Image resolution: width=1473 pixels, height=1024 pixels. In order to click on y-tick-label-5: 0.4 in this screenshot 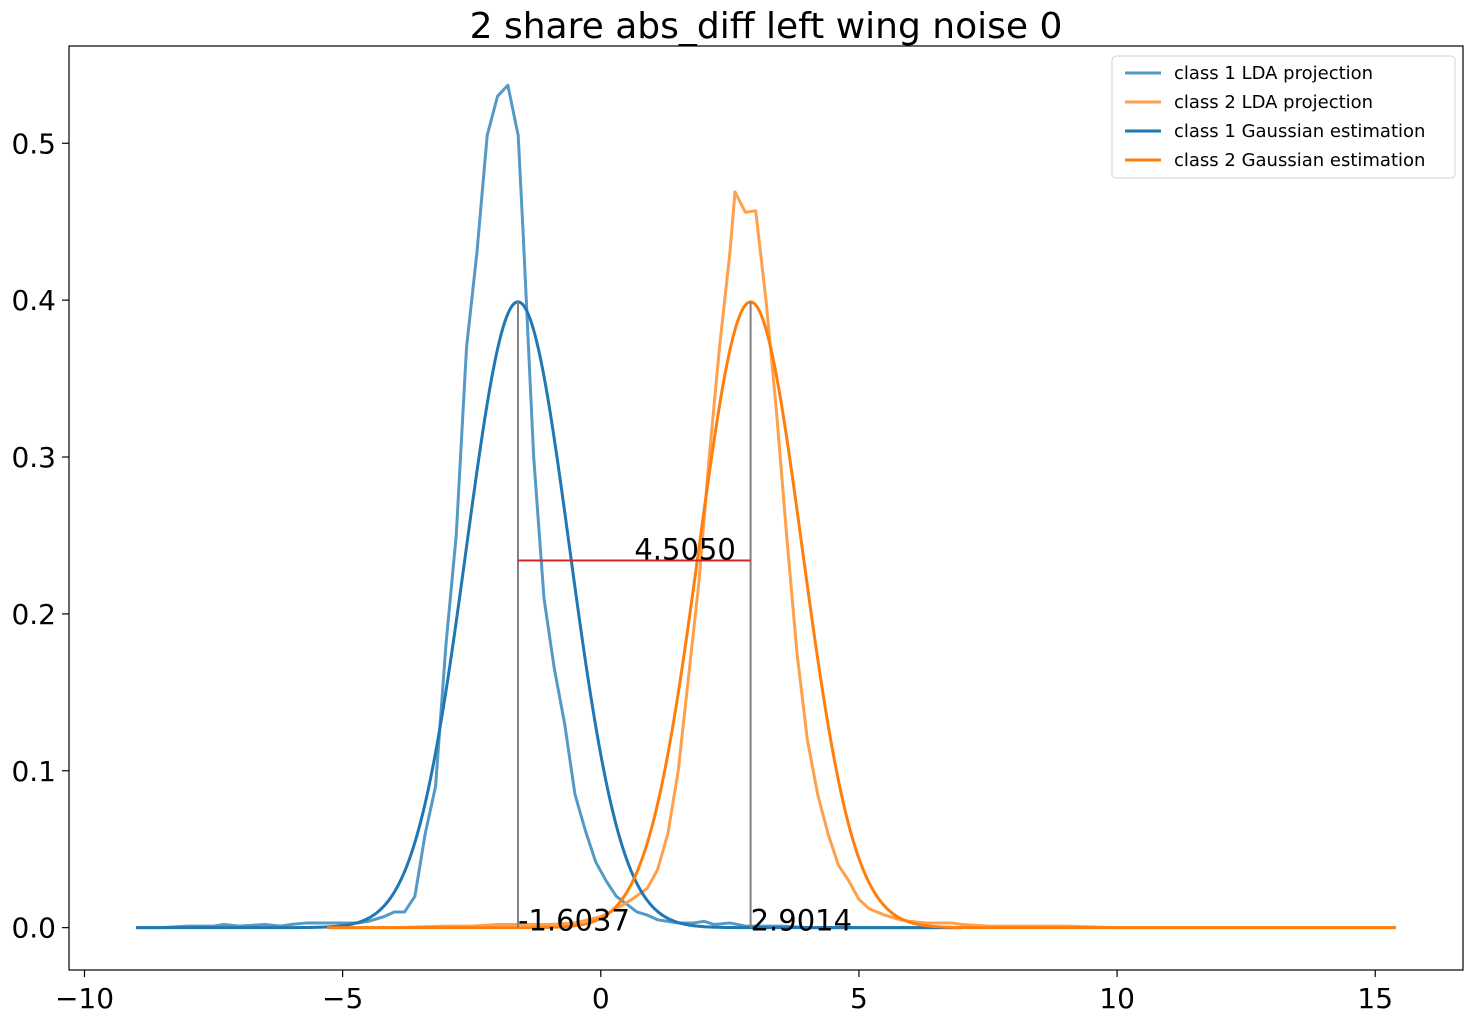, I will do `click(33, 300)`.